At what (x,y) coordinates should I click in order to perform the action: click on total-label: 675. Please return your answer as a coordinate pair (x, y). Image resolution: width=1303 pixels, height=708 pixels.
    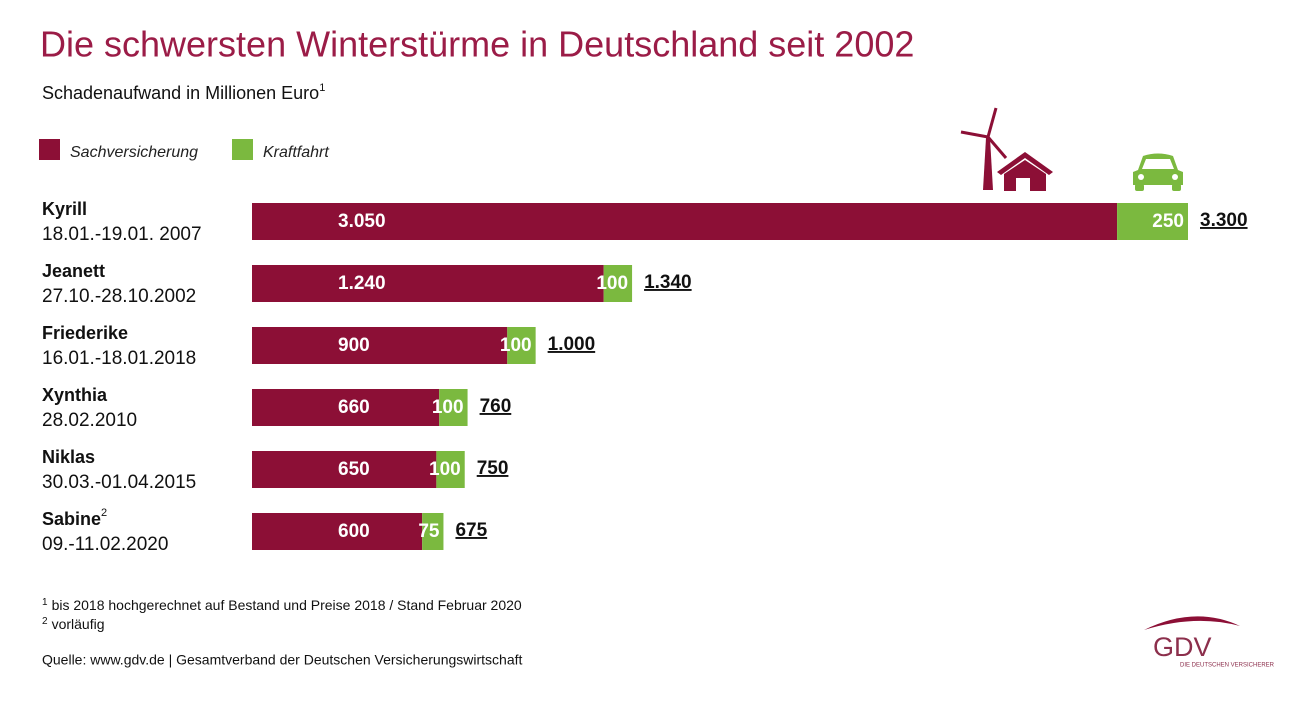
    Looking at the image, I should click on (471, 530).